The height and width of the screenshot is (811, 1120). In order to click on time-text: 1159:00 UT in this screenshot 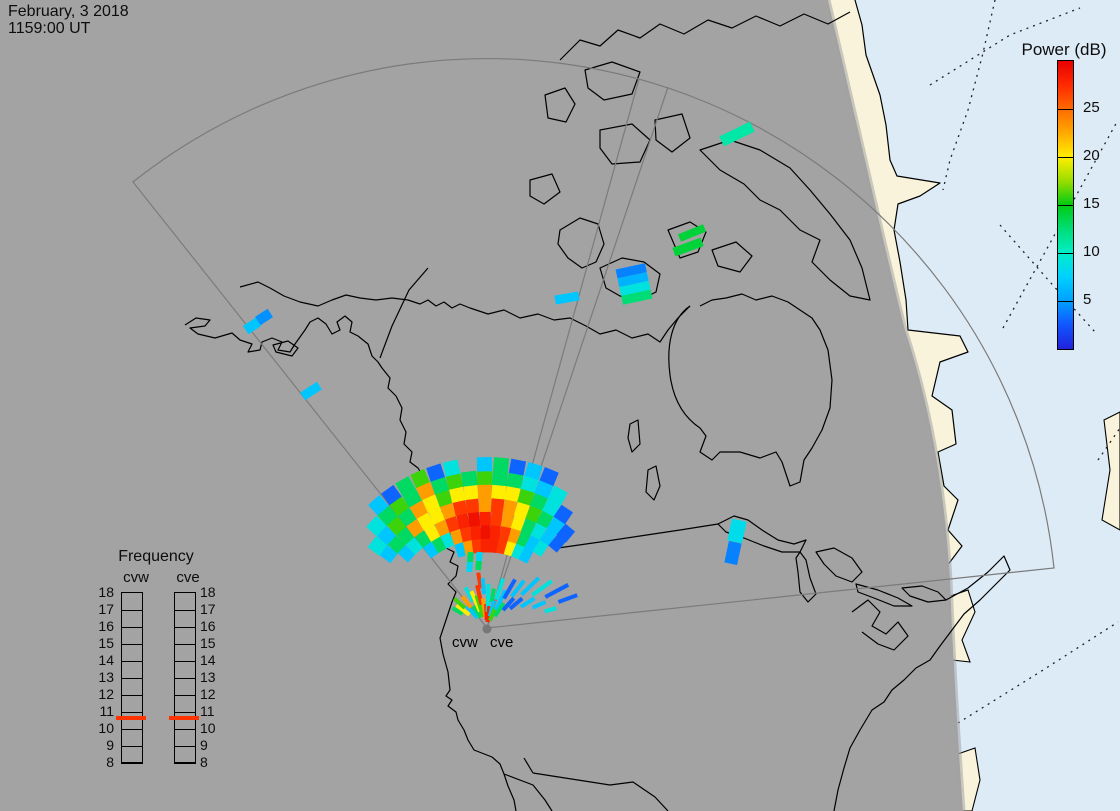, I will do `click(49, 28)`.